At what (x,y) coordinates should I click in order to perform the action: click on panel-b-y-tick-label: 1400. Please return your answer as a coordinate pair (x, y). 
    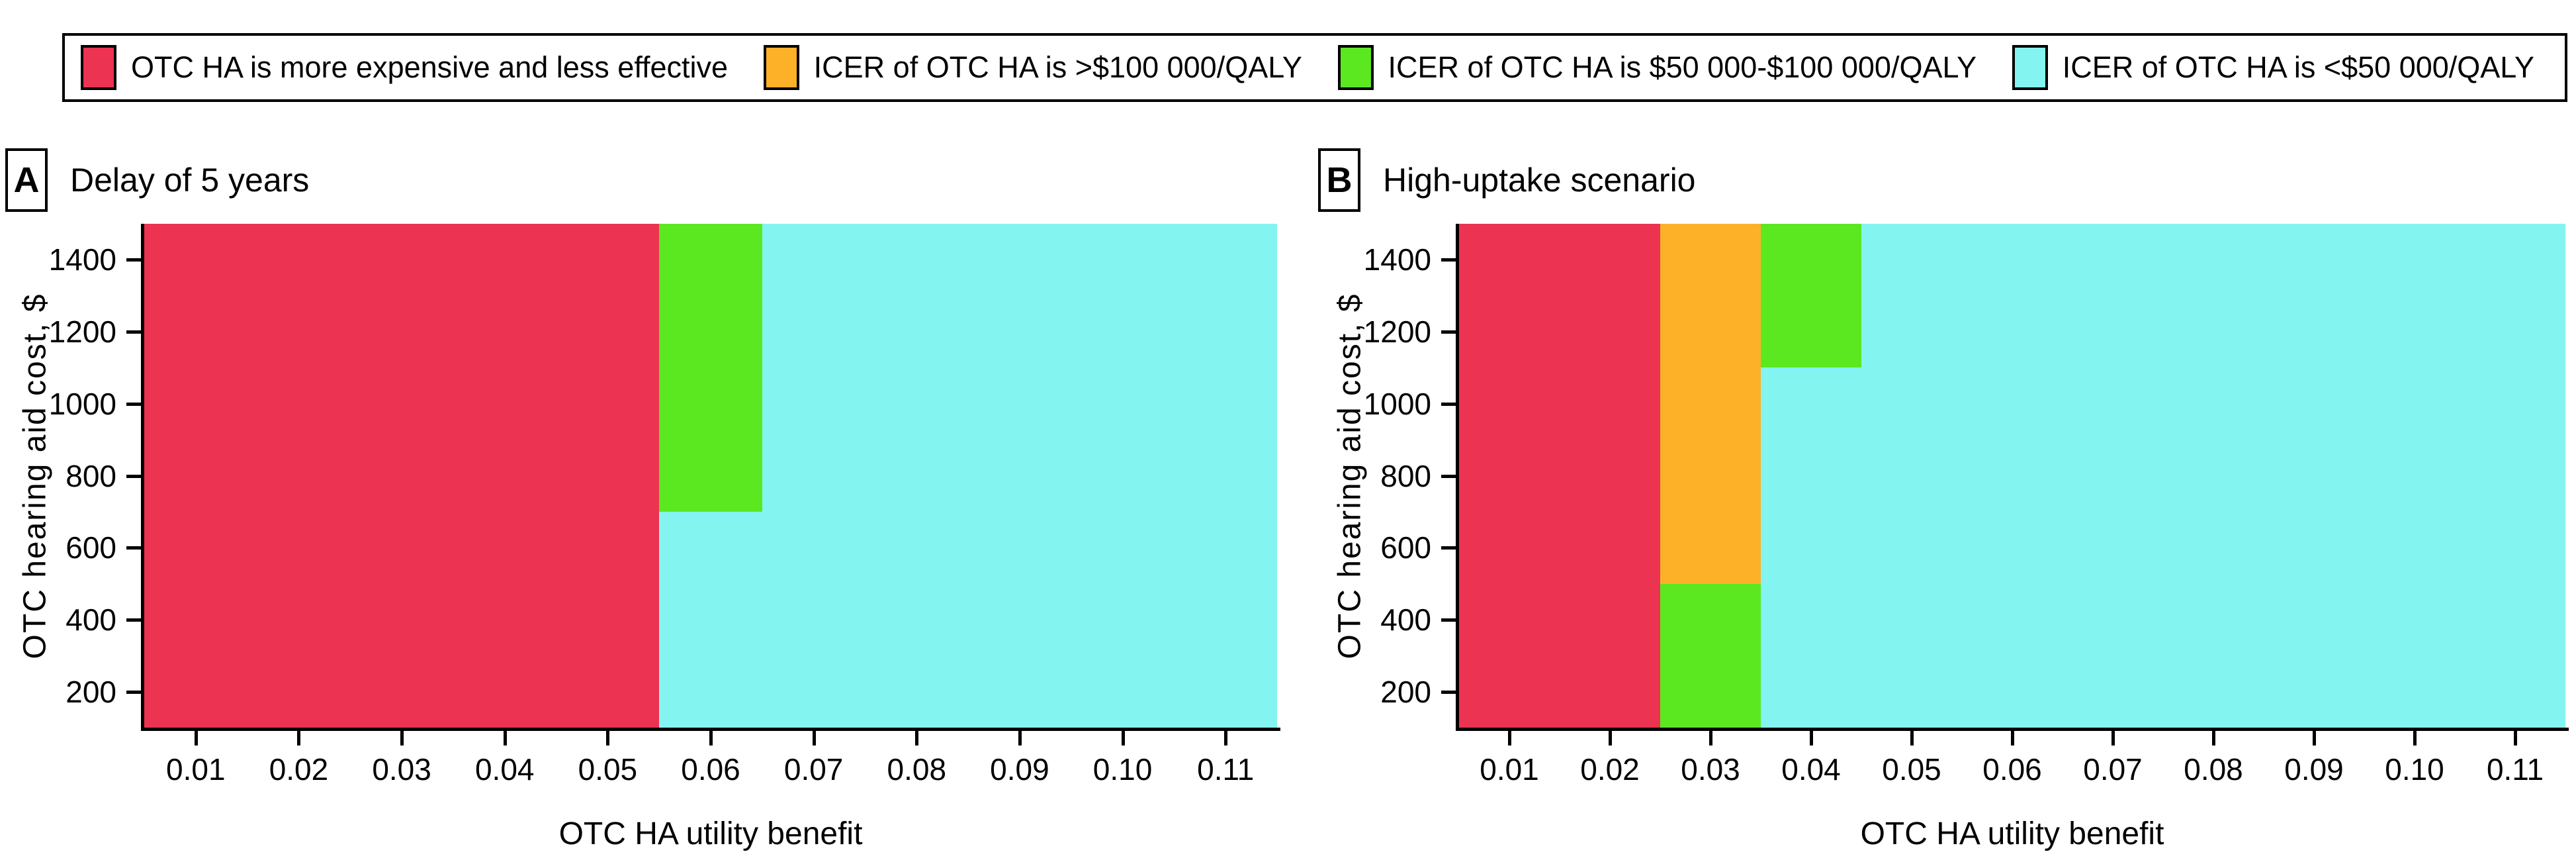
    Looking at the image, I should click on (1397, 259).